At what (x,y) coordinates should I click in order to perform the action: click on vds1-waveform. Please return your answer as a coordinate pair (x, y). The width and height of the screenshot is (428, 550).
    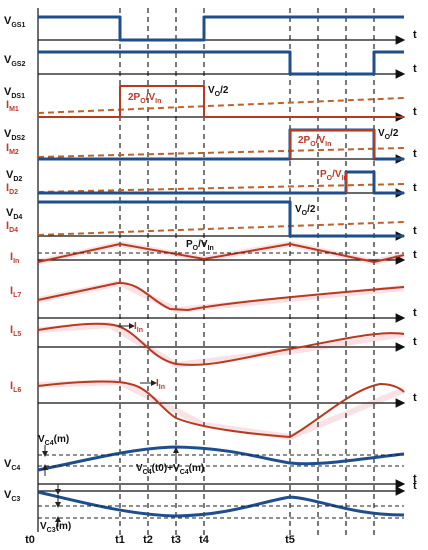
    Looking at the image, I should click on (221, 101).